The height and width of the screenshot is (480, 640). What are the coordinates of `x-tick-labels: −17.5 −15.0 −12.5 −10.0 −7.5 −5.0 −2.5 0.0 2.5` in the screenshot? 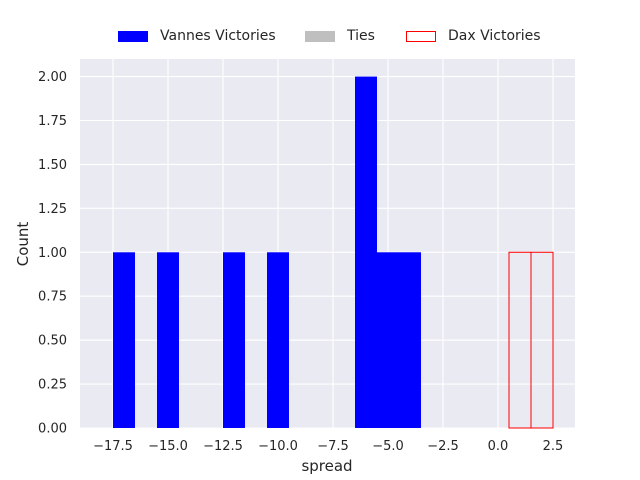 It's located at (328, 446).